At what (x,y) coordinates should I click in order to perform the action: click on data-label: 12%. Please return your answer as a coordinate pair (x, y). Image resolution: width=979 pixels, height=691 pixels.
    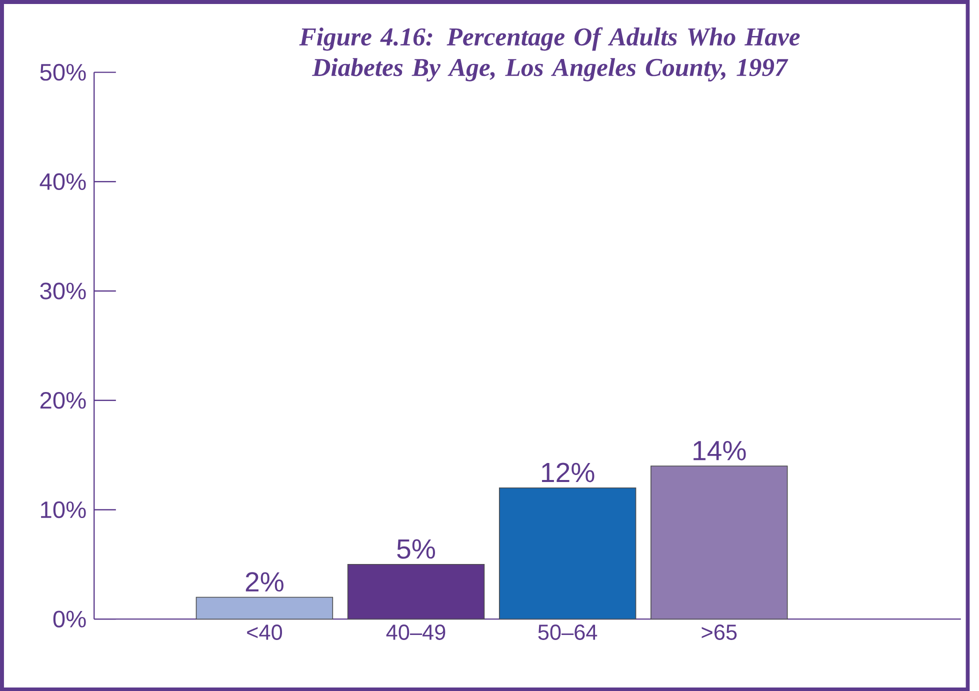
    Looking at the image, I should click on (568, 472).